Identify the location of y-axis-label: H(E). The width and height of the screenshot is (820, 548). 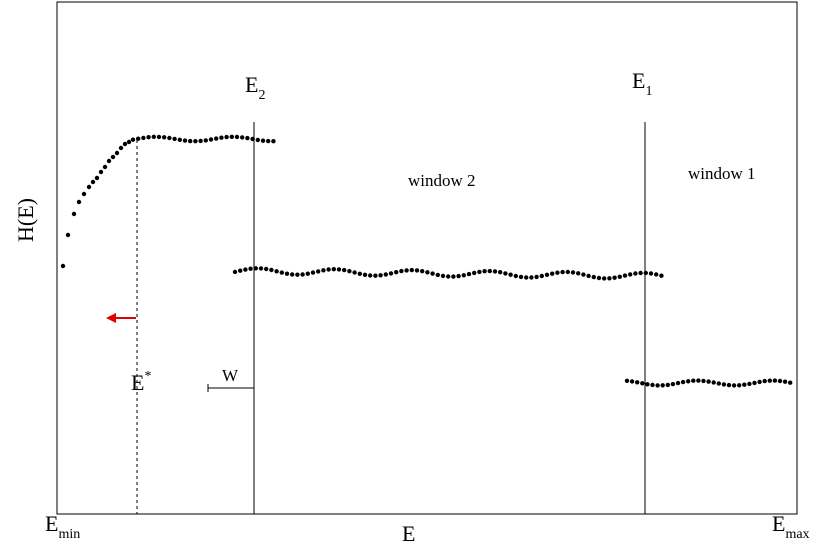
(25, 220).